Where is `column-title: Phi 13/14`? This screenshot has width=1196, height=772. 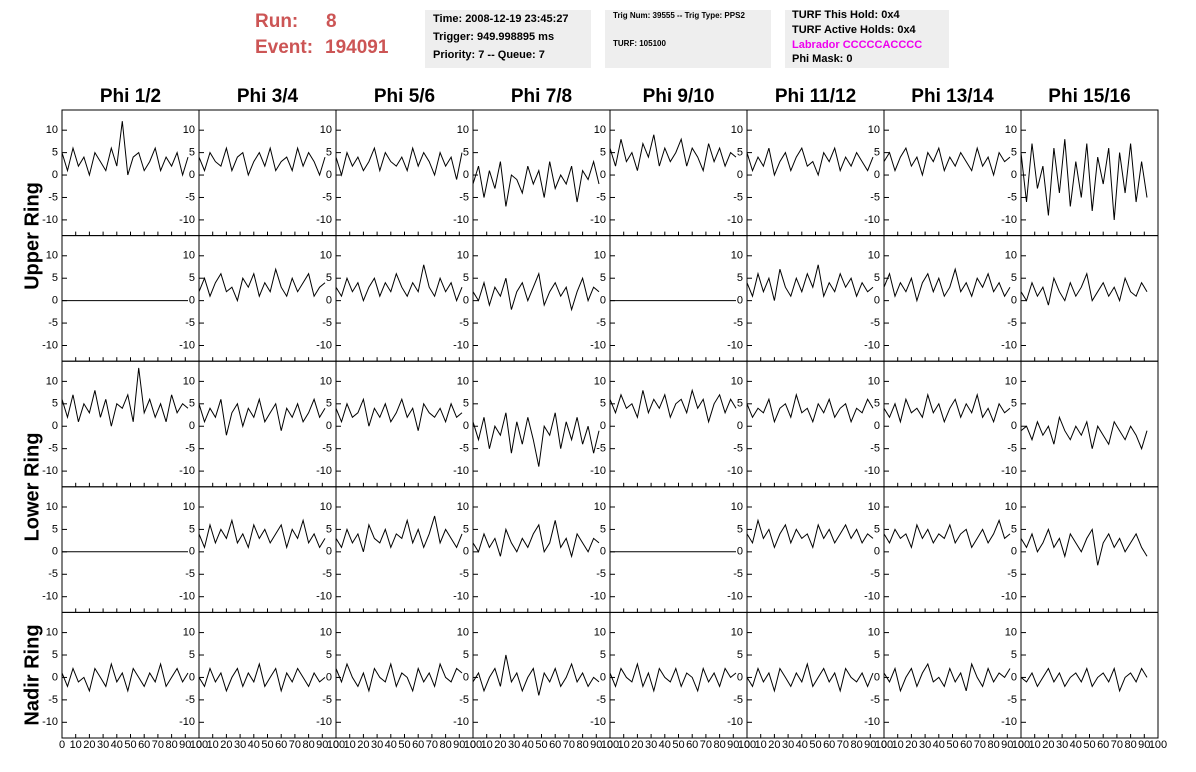
column-title: Phi 13/14 is located at coordinates (952, 96).